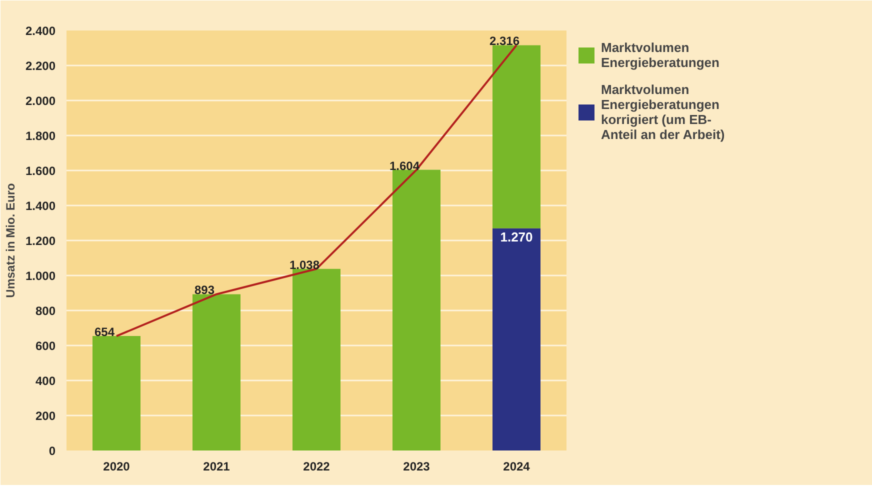 This screenshot has width=872, height=491. What do you see at coordinates (45, 311) in the screenshot?
I see `y-tick-label: 800` at bounding box center [45, 311].